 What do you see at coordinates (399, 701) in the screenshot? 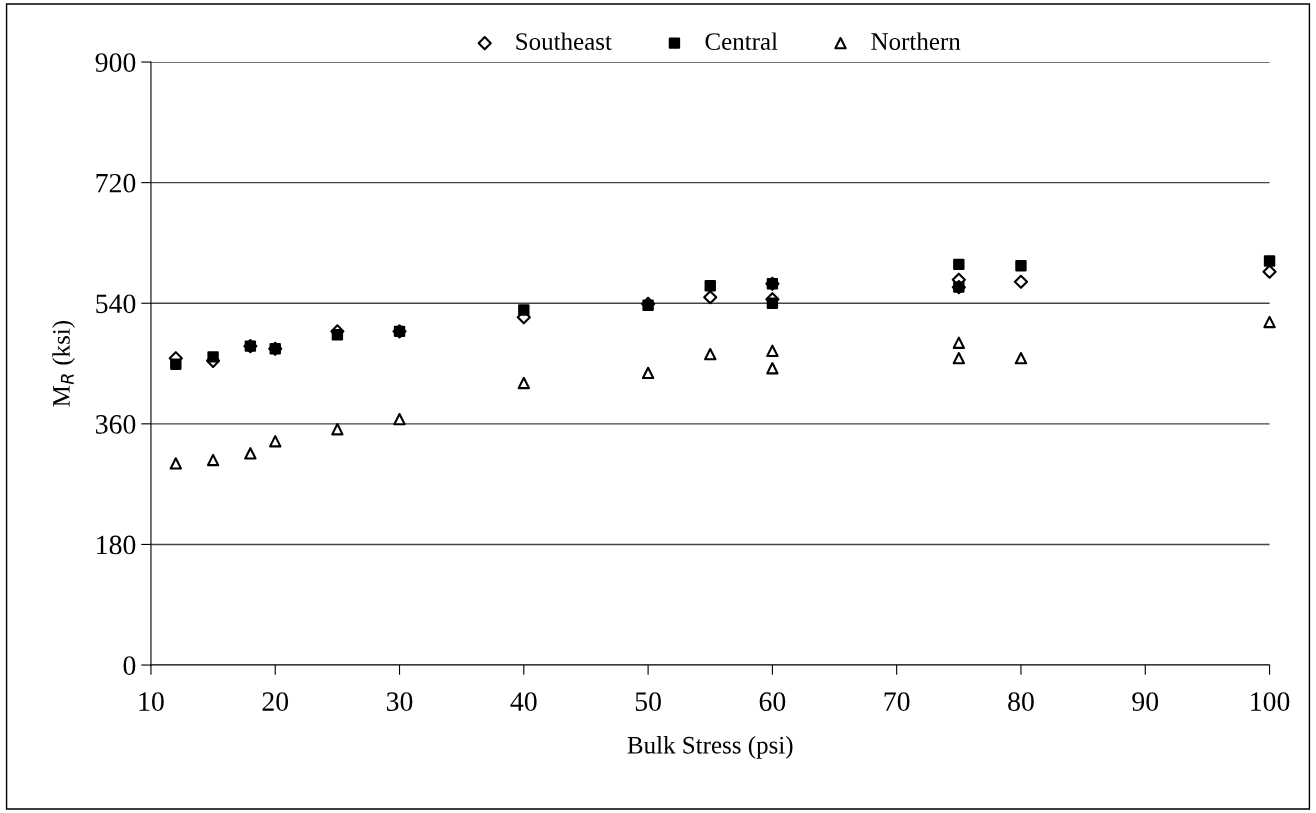
I see `x-tick-label: 30` at bounding box center [399, 701].